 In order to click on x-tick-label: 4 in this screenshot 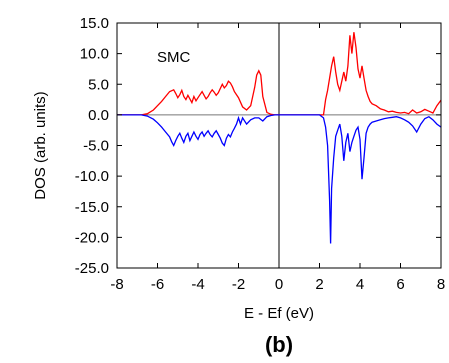, I will do `click(360, 284)`.